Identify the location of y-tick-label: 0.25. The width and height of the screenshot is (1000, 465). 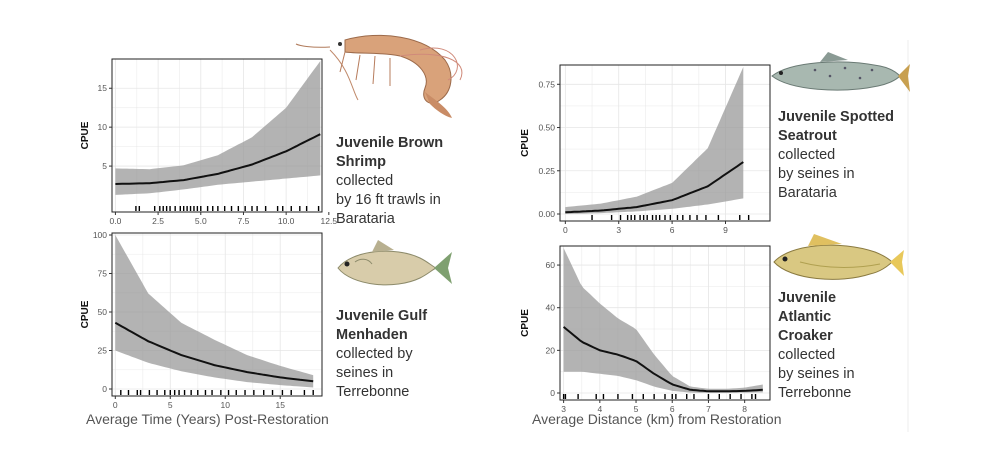
(546, 171).